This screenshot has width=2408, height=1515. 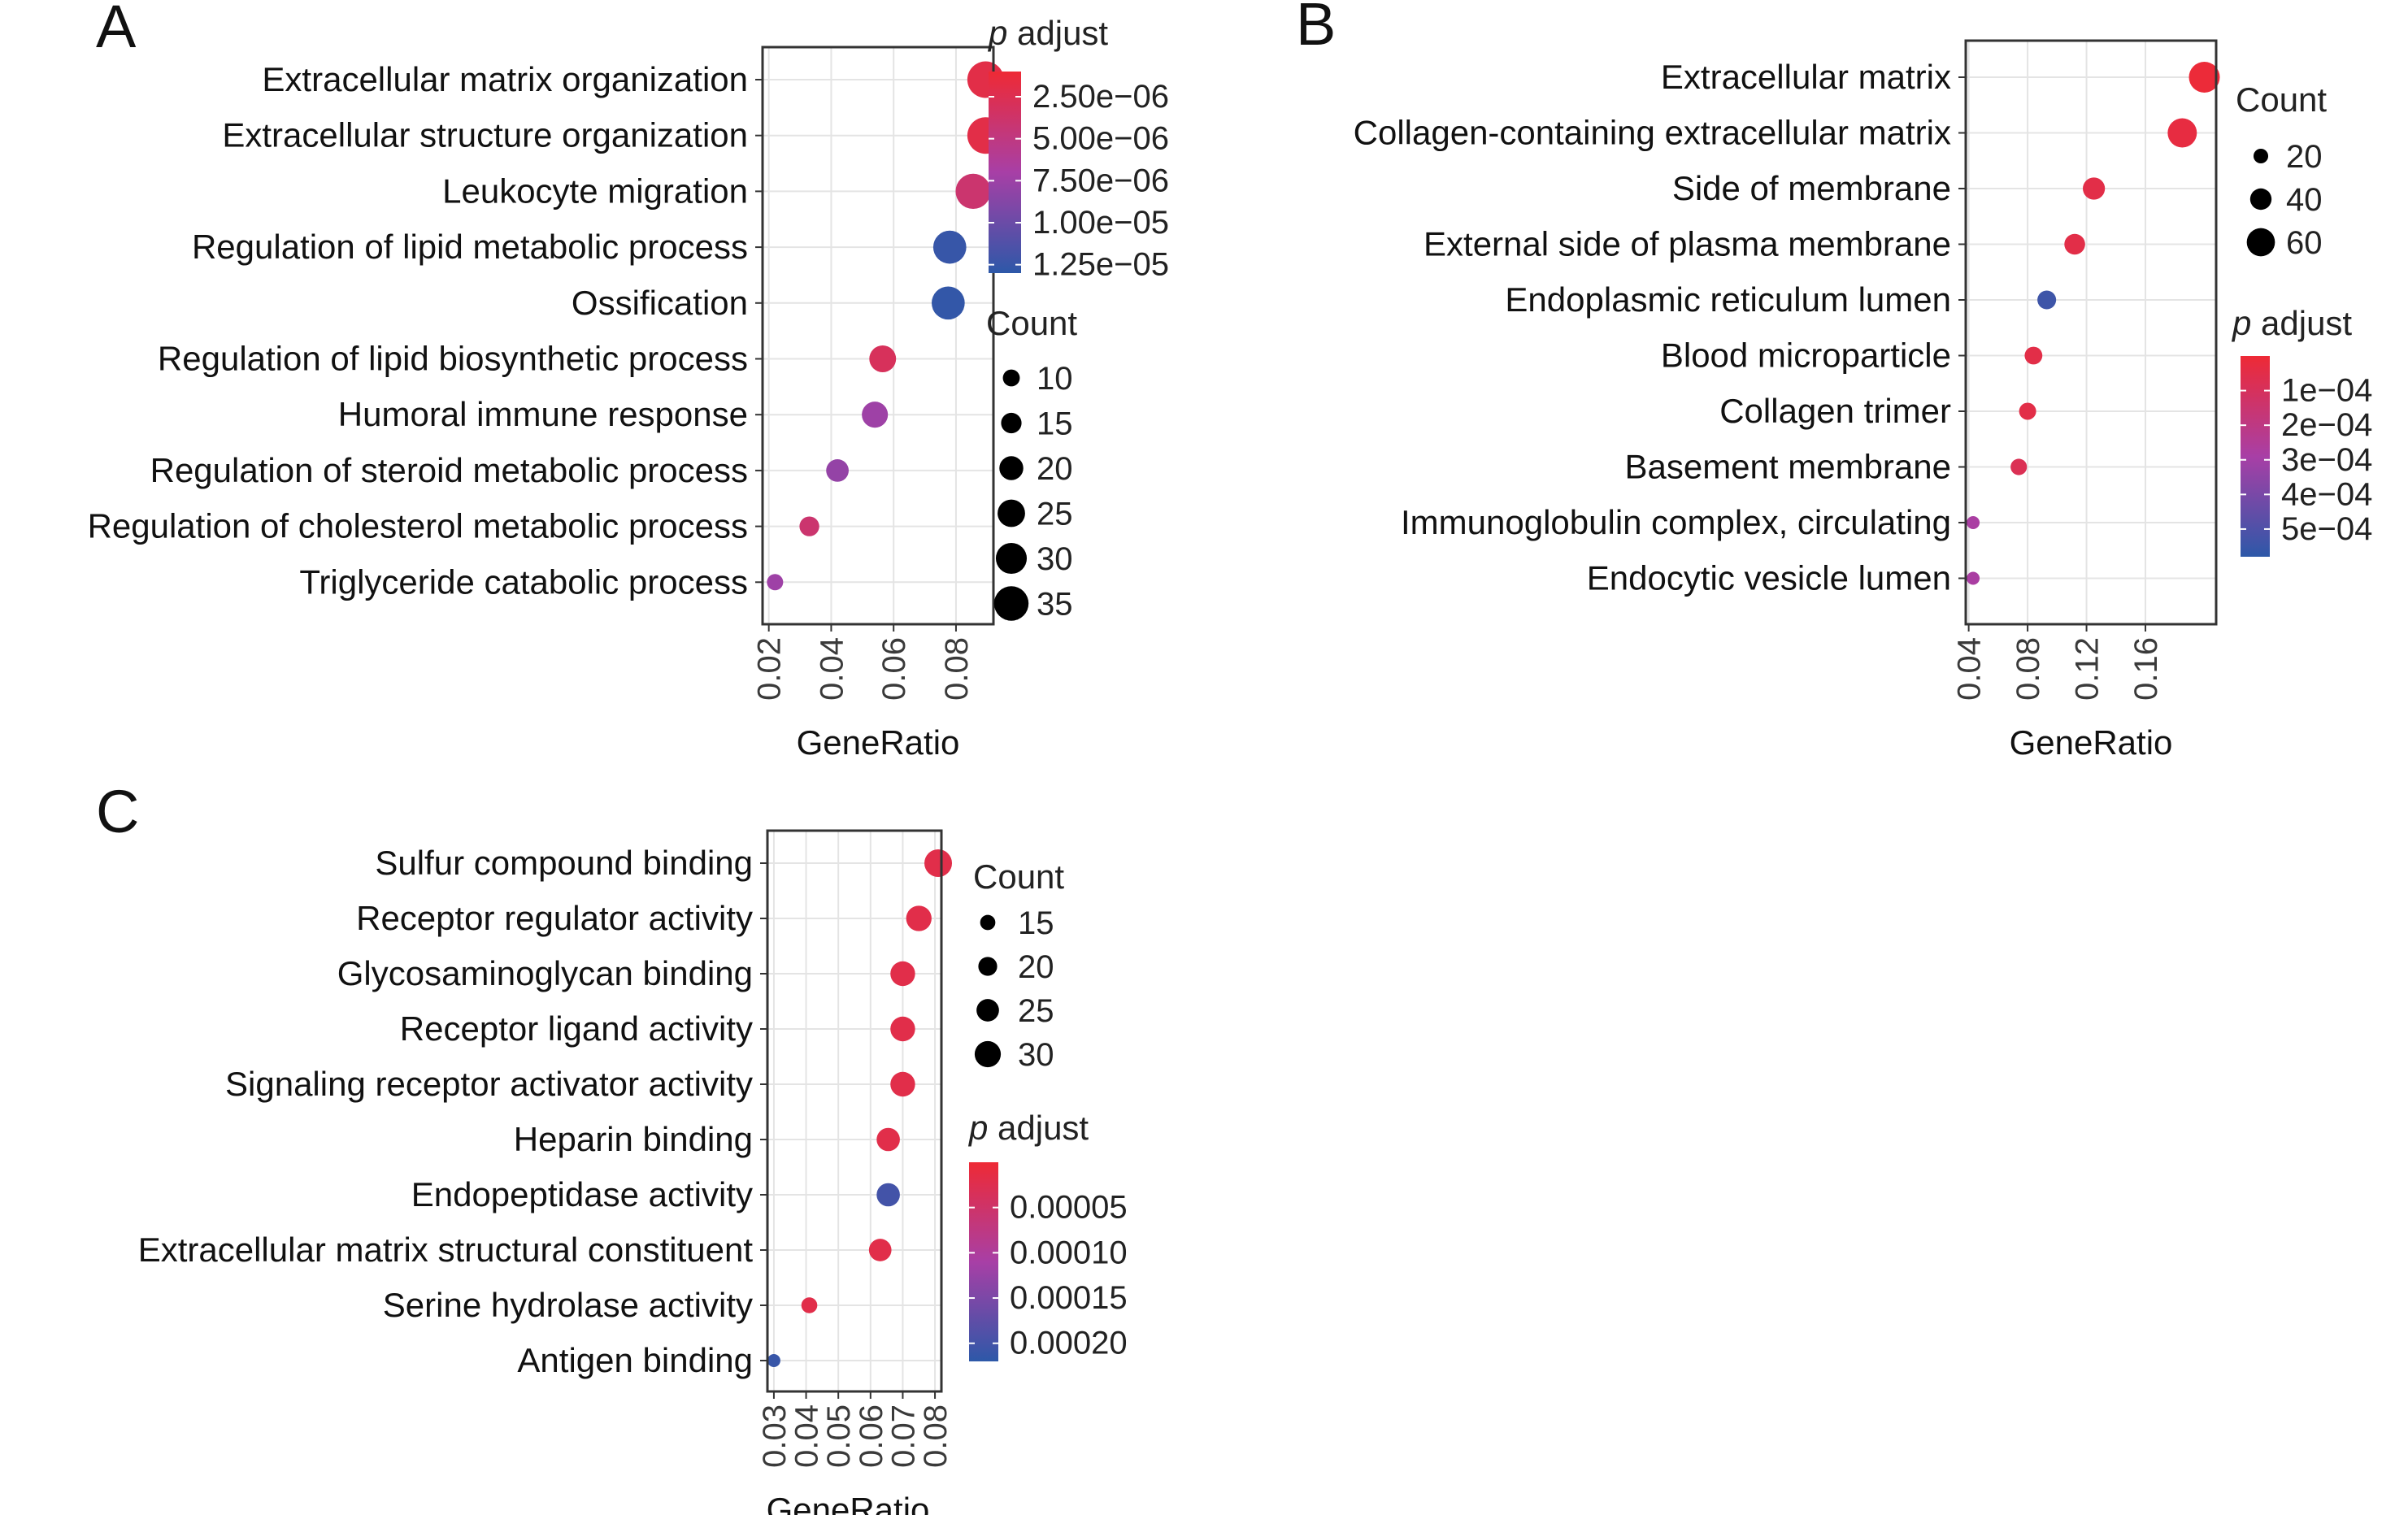 What do you see at coordinates (554, 918) in the screenshot?
I see `term-label: Receptor regulator activity` at bounding box center [554, 918].